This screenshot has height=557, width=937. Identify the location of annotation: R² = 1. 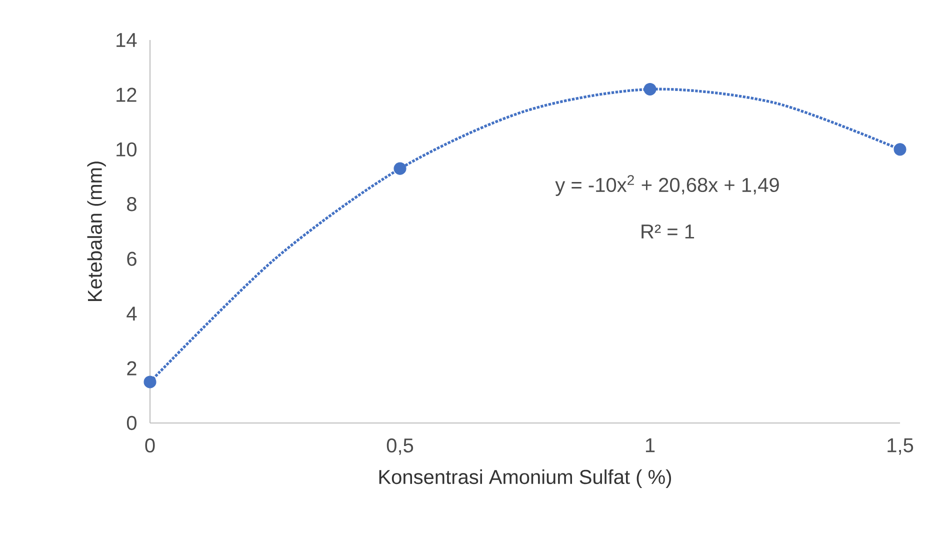
(668, 231).